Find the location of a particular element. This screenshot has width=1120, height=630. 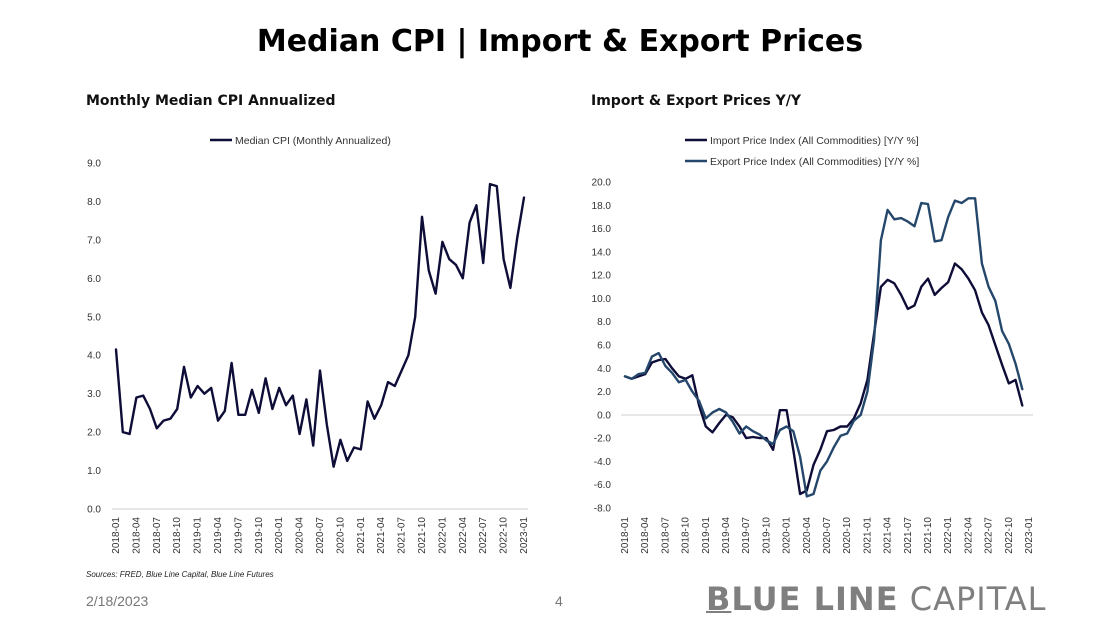

page-title: Median CPI | Import & Export Prices is located at coordinates (560, 41).